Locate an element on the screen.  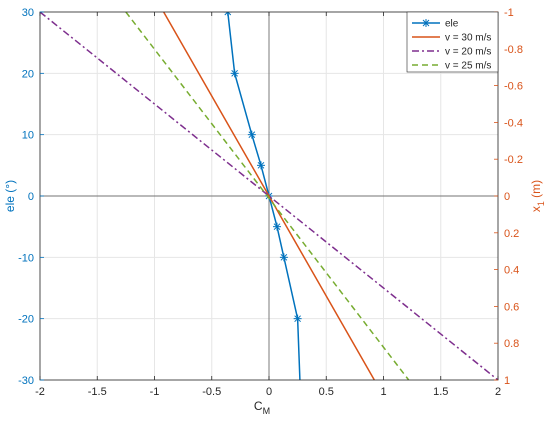
right-tick-label: 0.4 is located at coordinates (511, 271).